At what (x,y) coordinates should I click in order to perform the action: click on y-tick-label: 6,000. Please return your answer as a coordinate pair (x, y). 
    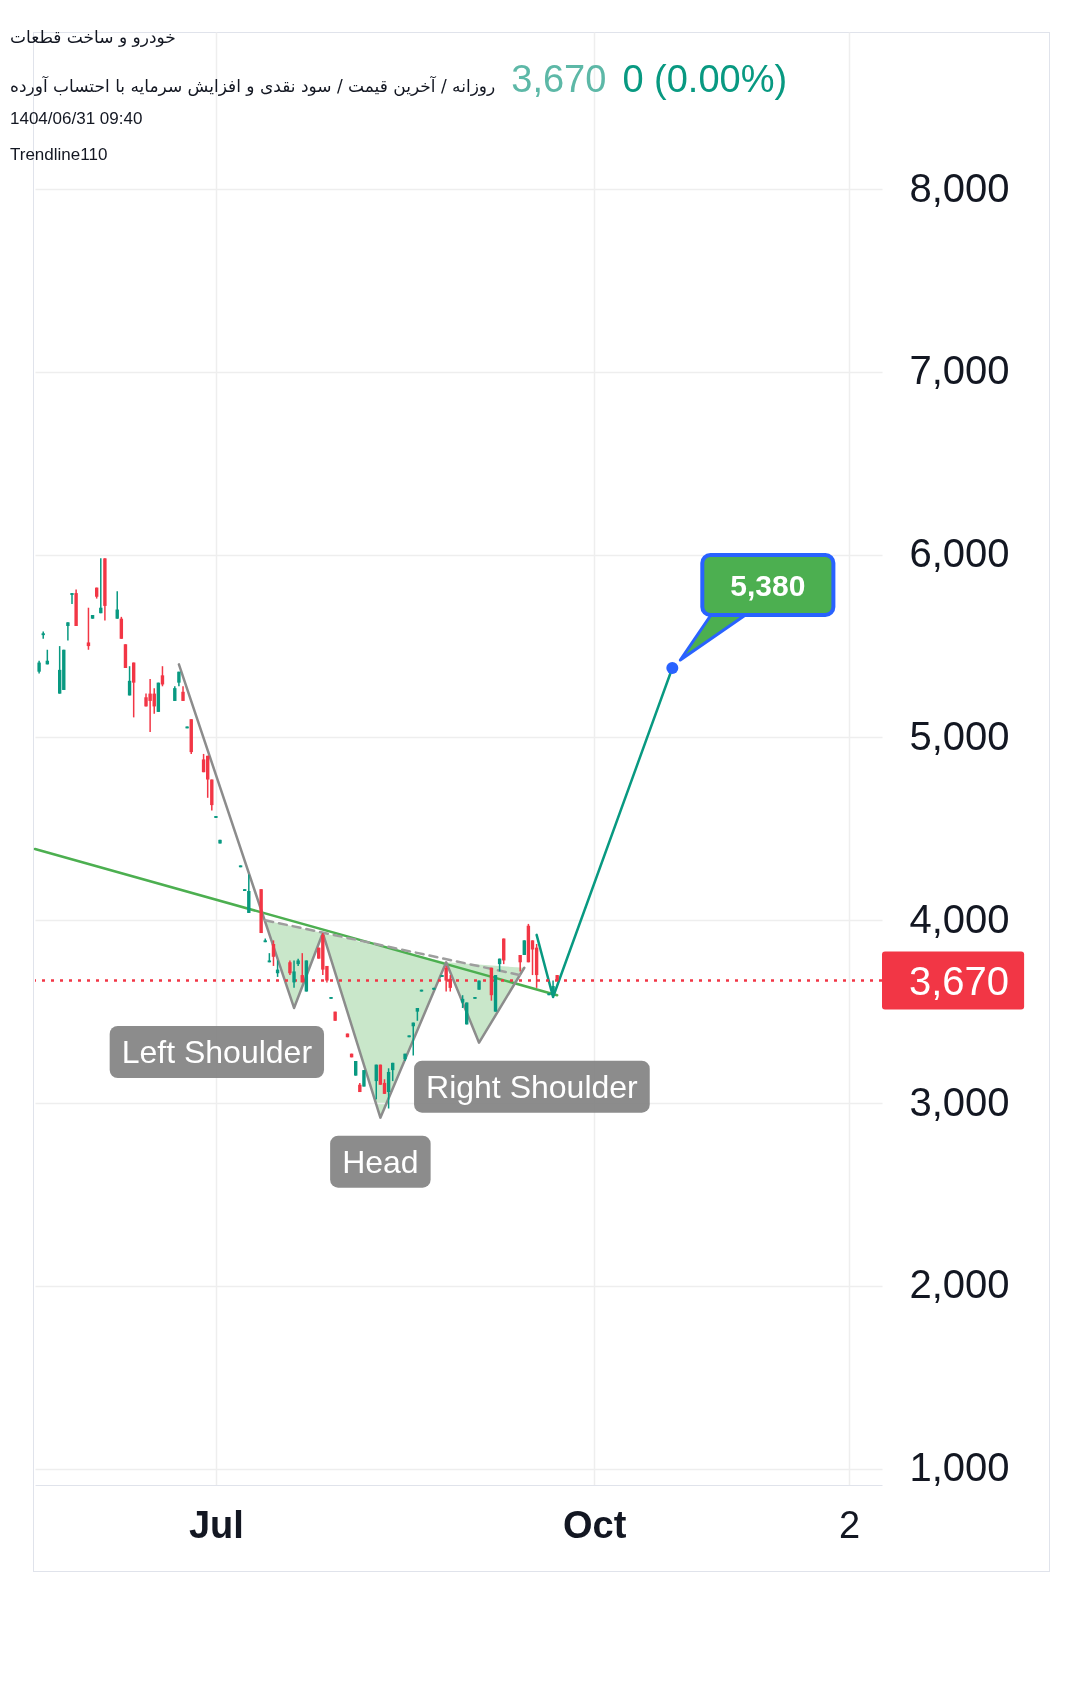
    Looking at the image, I should click on (959, 553).